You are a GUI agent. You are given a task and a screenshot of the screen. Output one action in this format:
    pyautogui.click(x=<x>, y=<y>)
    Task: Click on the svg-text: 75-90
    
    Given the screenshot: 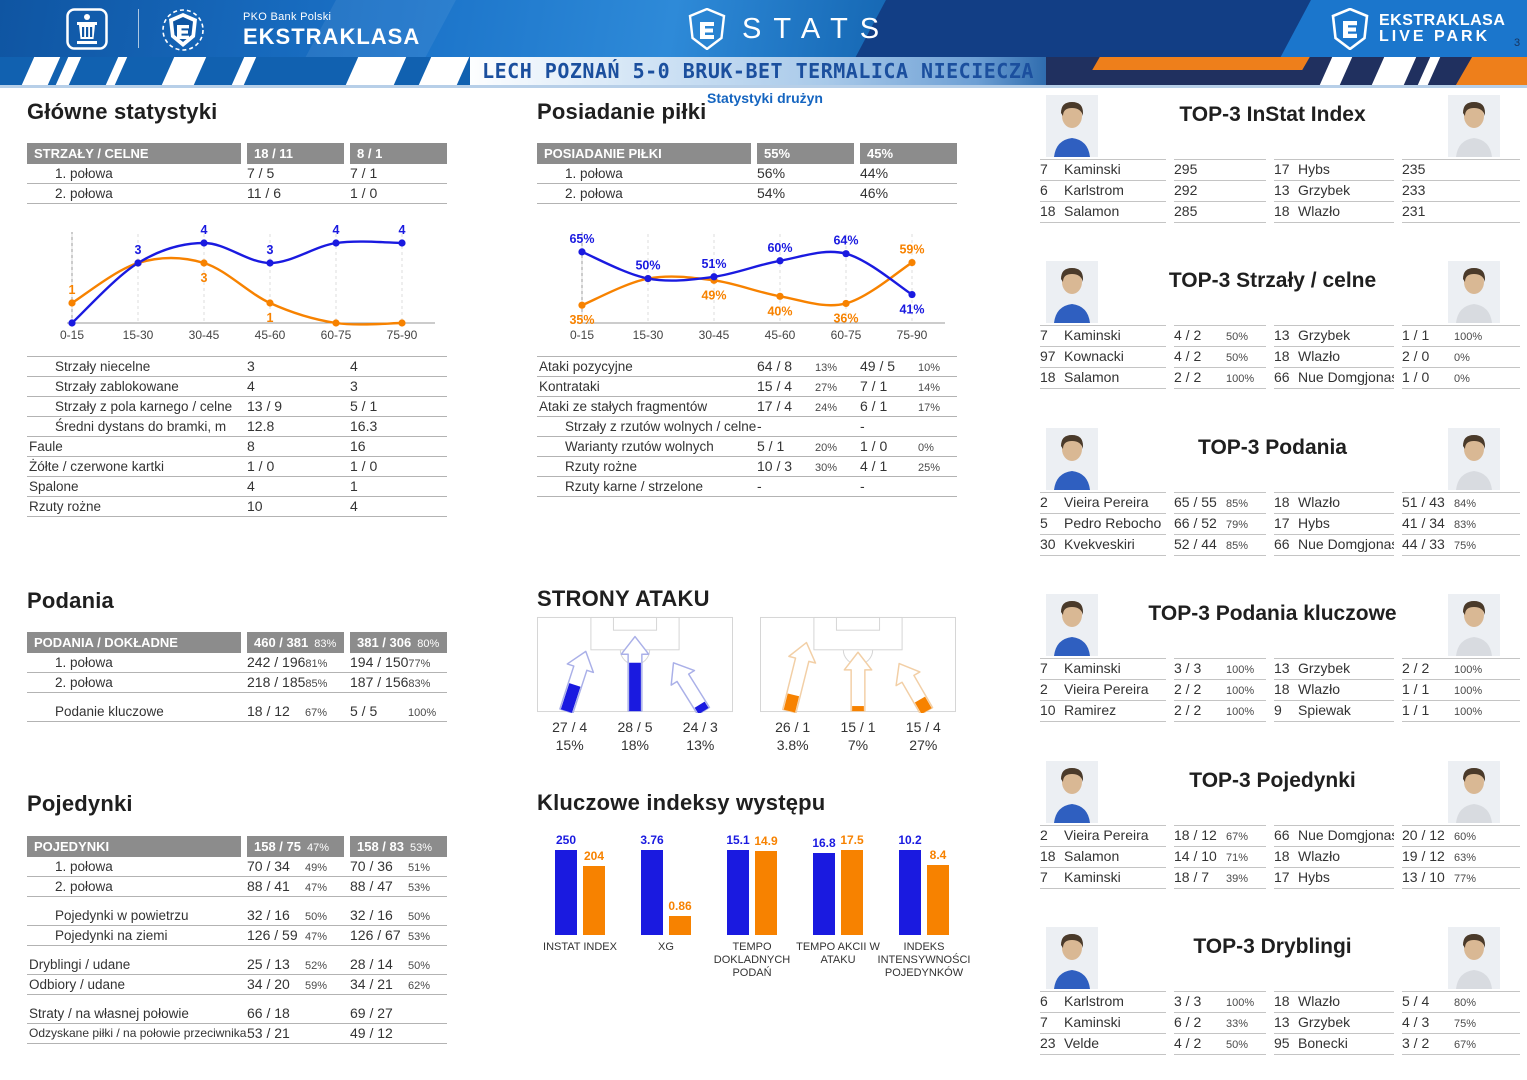 What is the action you would take?
    pyautogui.click(x=912, y=335)
    